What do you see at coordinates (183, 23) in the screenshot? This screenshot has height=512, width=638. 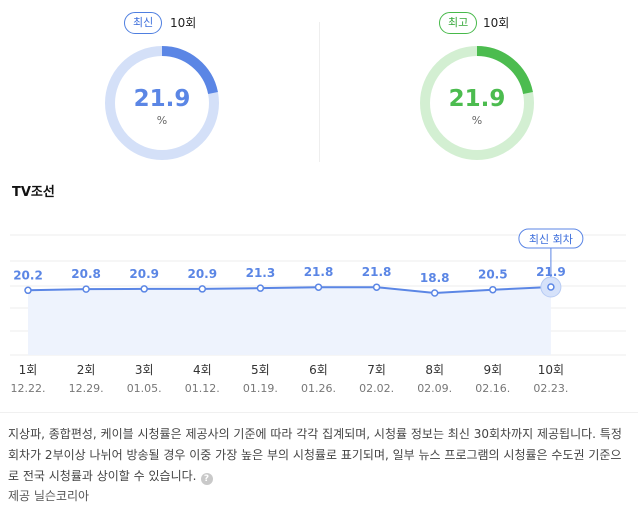 I see `latest-episode: 10회` at bounding box center [183, 23].